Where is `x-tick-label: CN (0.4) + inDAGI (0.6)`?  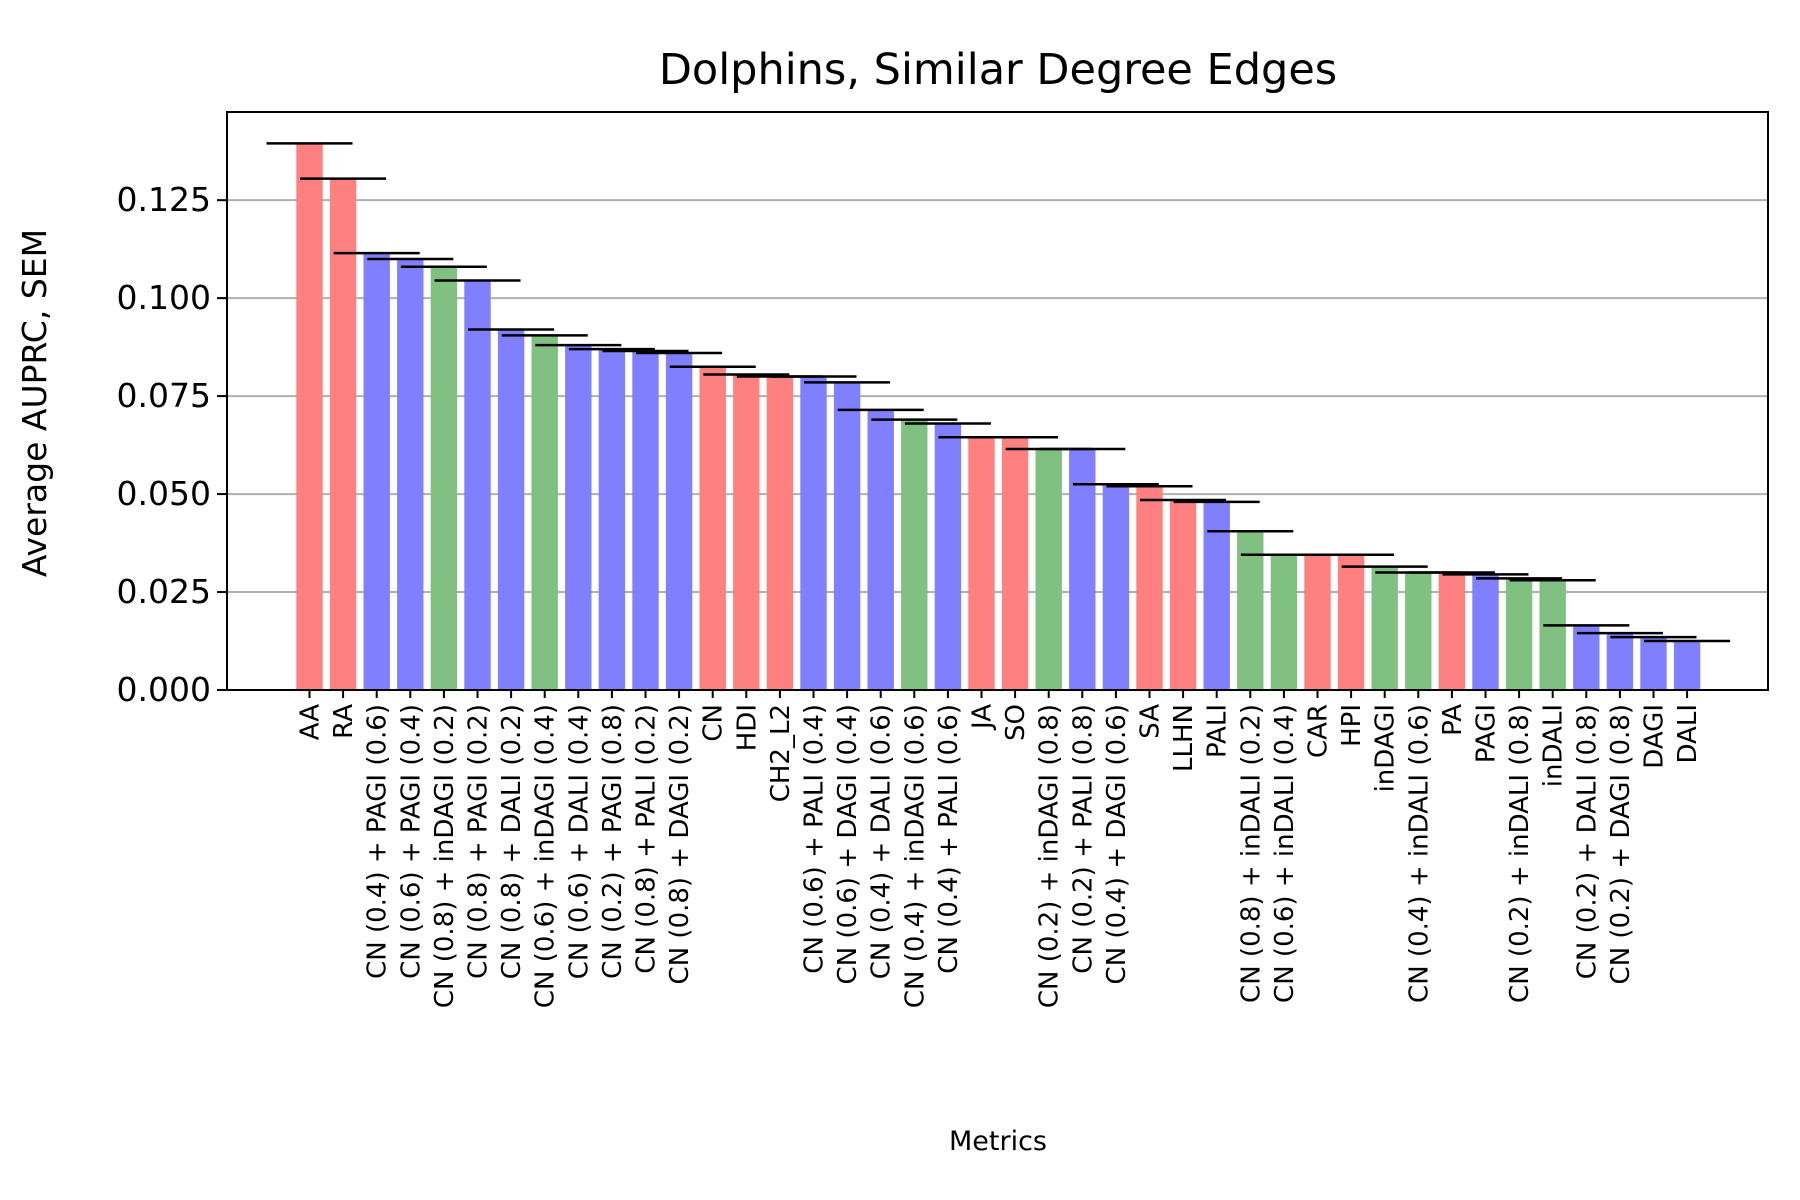 x-tick-label: CN (0.4) + inDAGI (0.6) is located at coordinates (915, 856).